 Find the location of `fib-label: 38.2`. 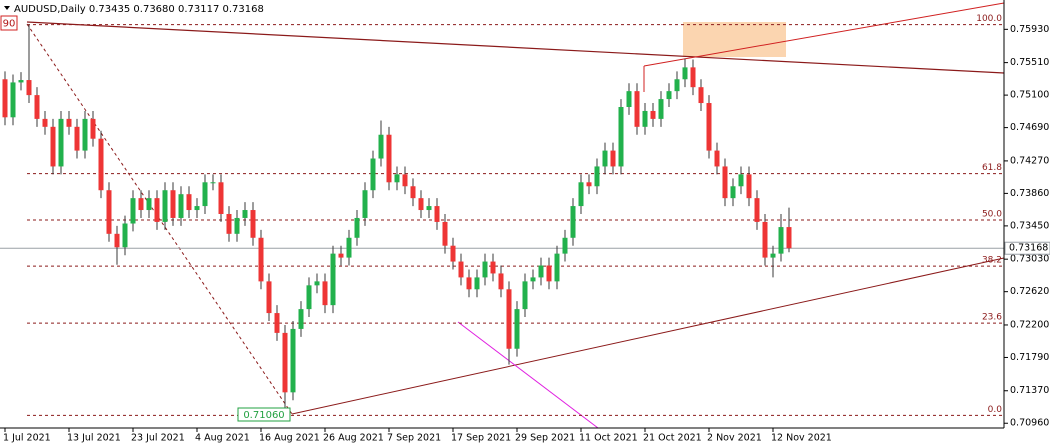

fib-label: 38.2 is located at coordinates (992, 261).